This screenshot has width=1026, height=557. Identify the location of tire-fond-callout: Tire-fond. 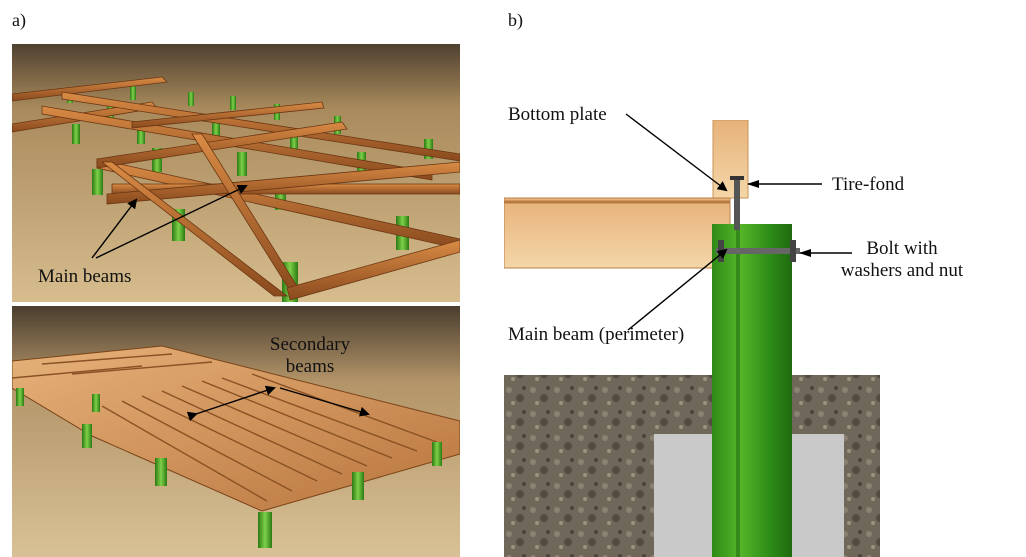
(868, 184).